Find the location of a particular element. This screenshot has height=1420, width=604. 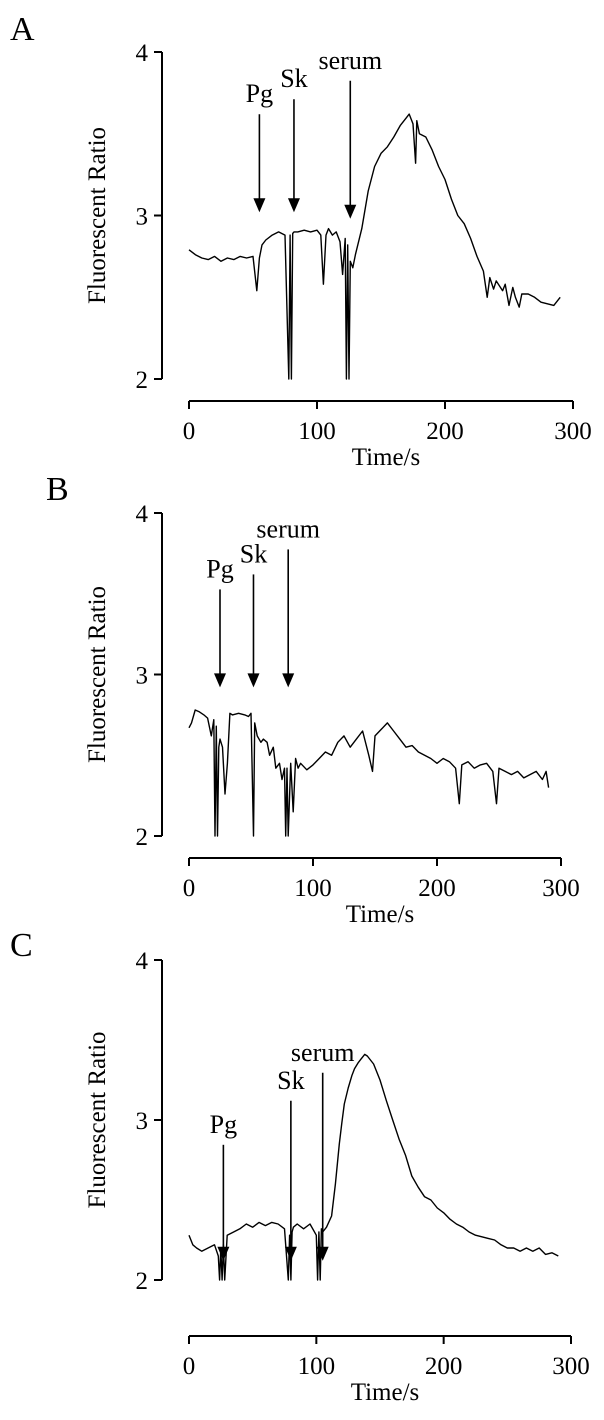

panel-label: B is located at coordinates (57, 489).